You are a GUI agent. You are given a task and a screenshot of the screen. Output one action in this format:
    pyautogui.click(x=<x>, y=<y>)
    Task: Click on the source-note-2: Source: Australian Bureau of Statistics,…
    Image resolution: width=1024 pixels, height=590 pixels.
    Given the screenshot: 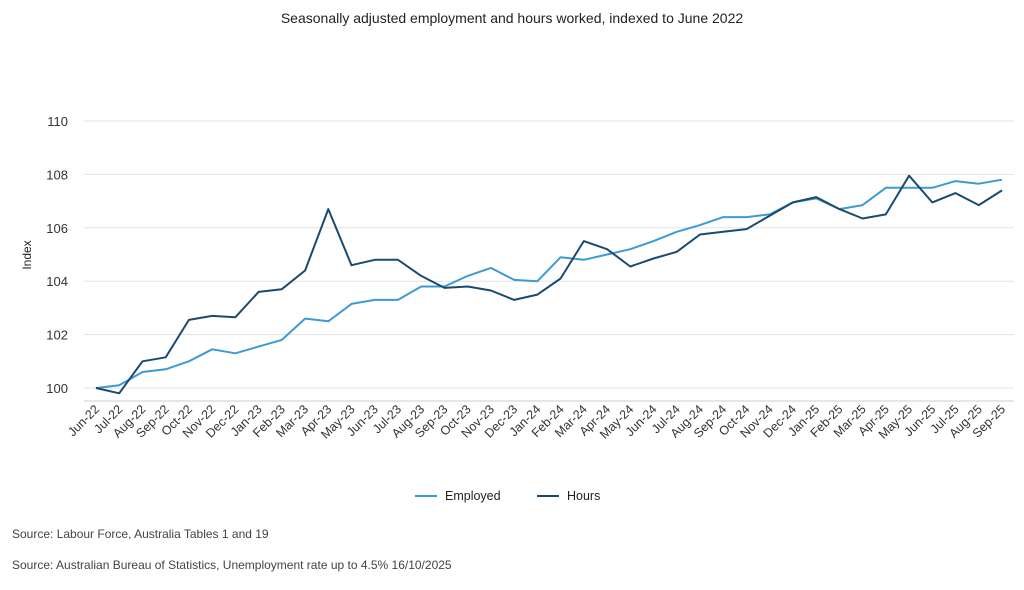 What is the action you would take?
    pyautogui.click(x=232, y=565)
    